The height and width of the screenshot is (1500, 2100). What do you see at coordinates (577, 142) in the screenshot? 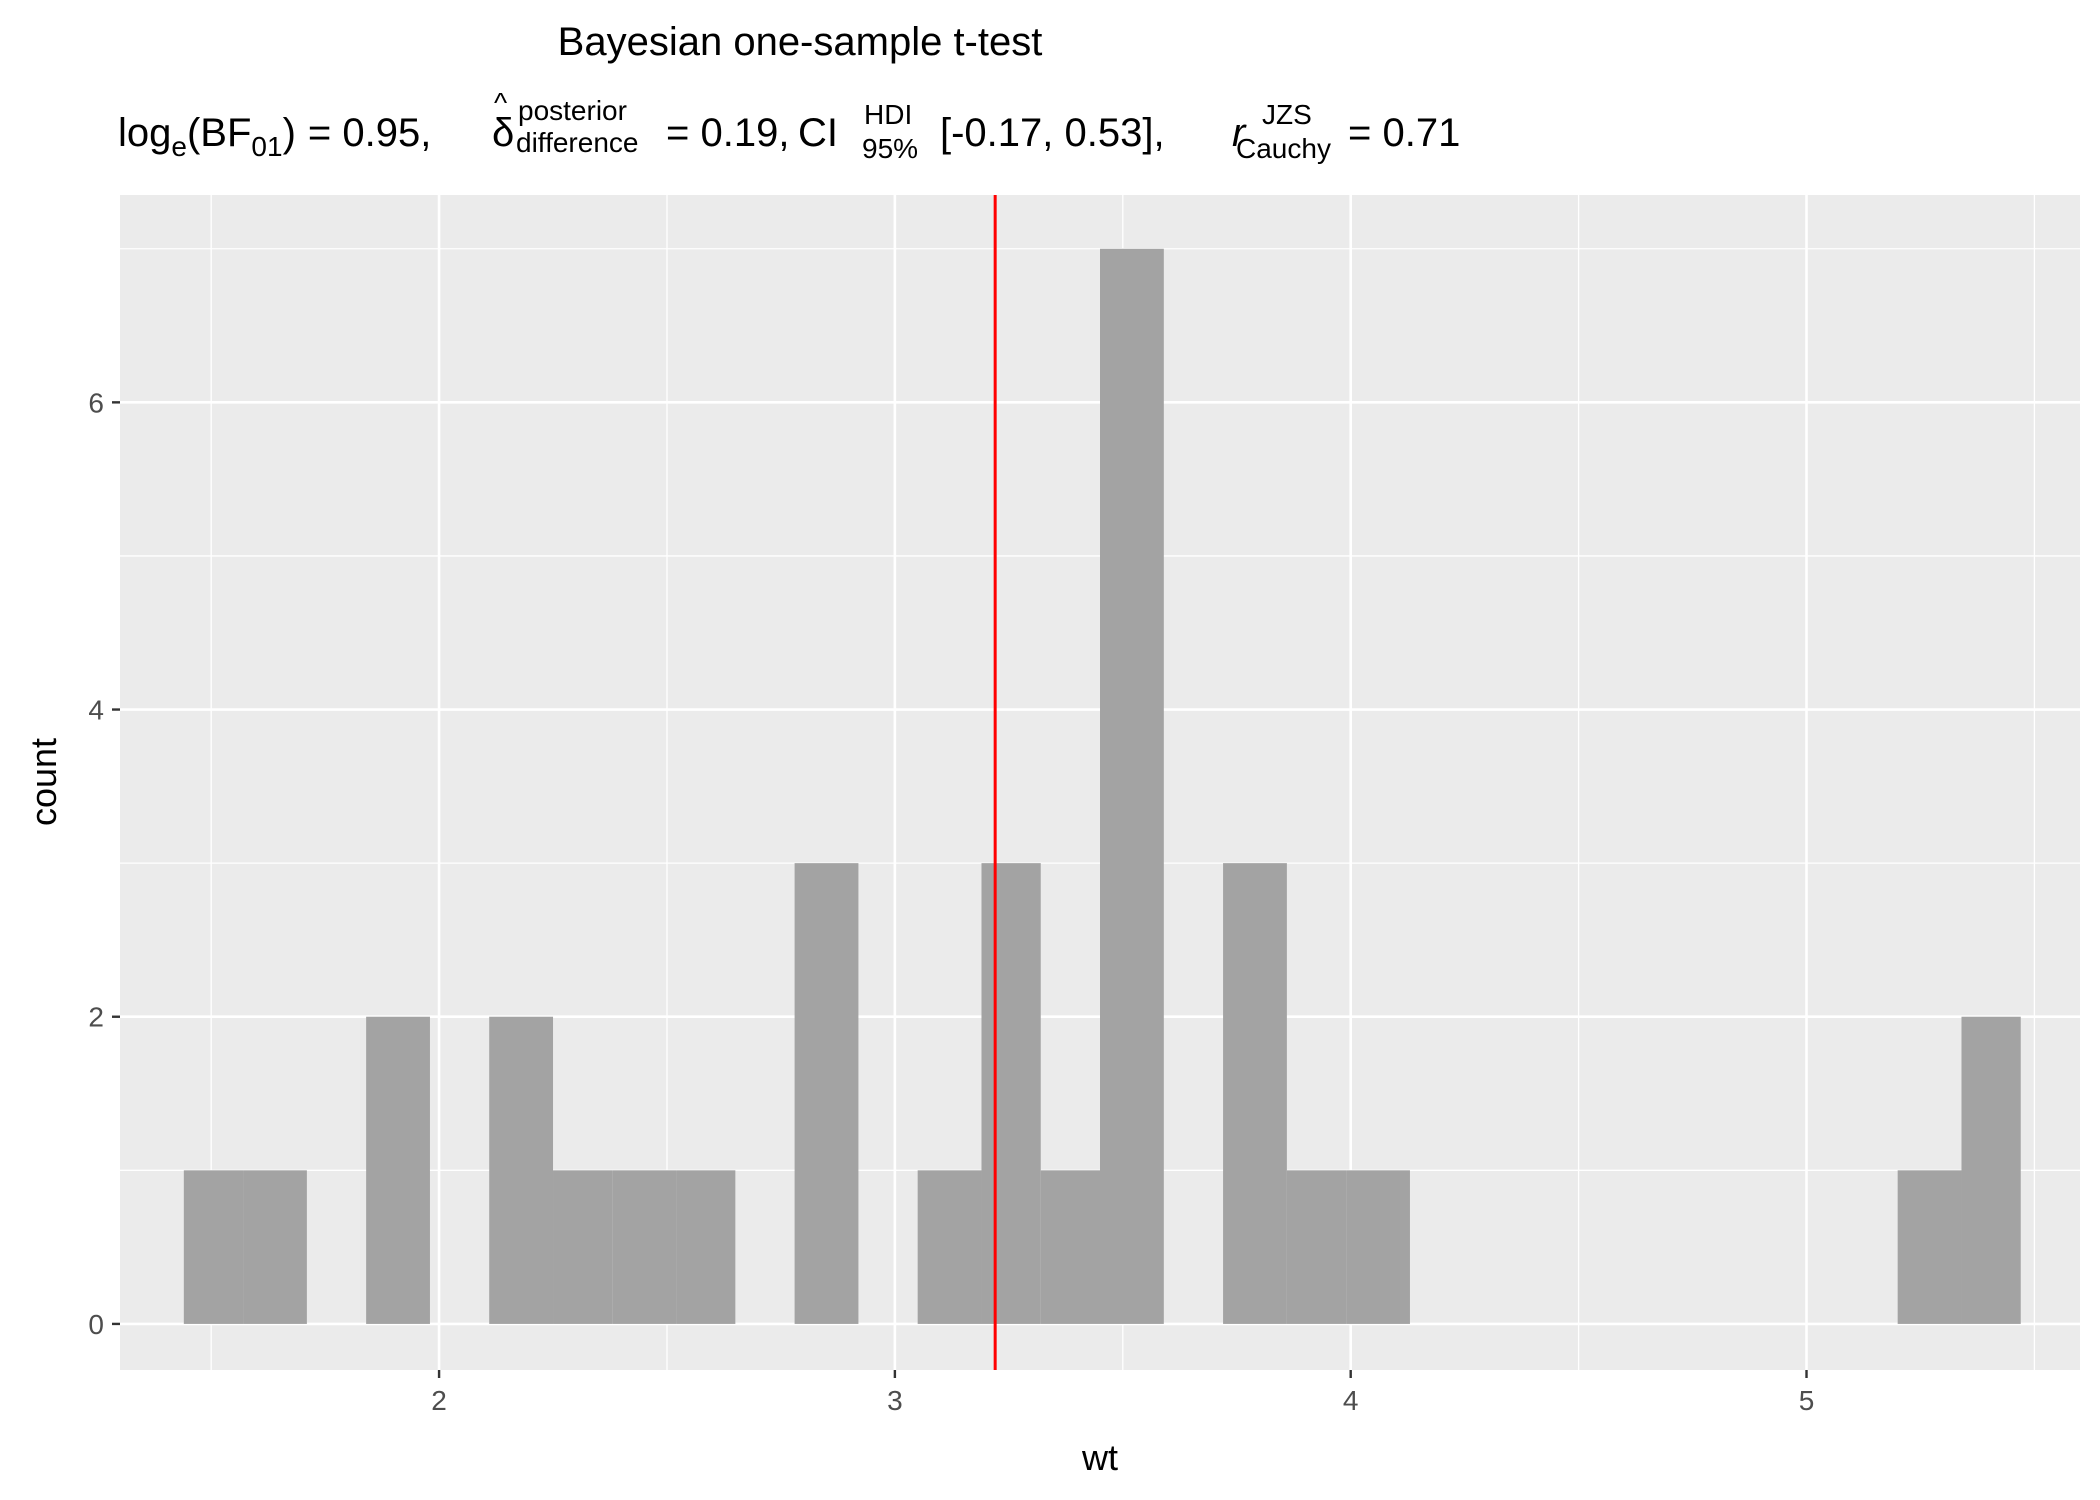
I see `delta-sub: difference` at bounding box center [577, 142].